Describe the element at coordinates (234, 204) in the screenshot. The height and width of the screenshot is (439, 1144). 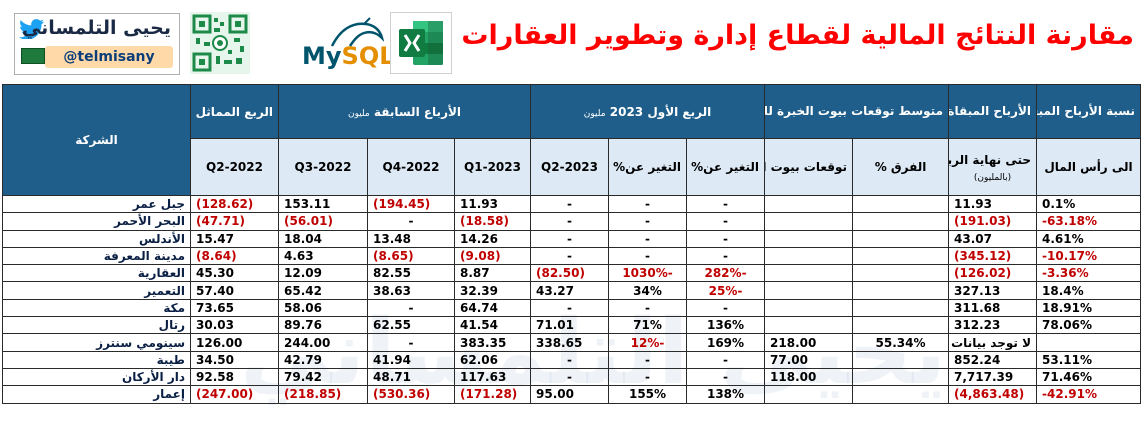
I see `cell-q2-2022: (128.62)` at that location.